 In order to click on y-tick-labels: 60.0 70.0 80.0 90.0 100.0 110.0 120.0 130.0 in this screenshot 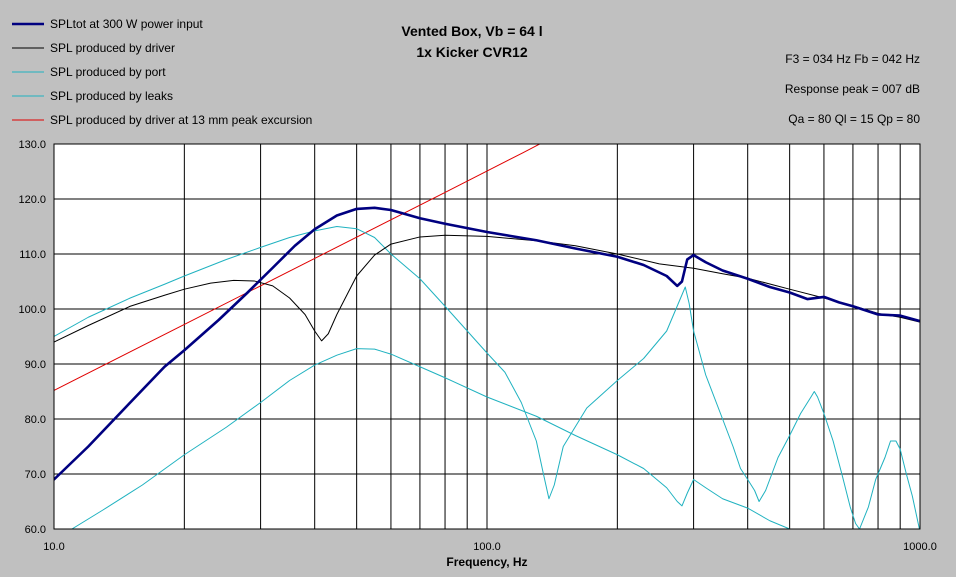, I will do `click(32, 337)`.